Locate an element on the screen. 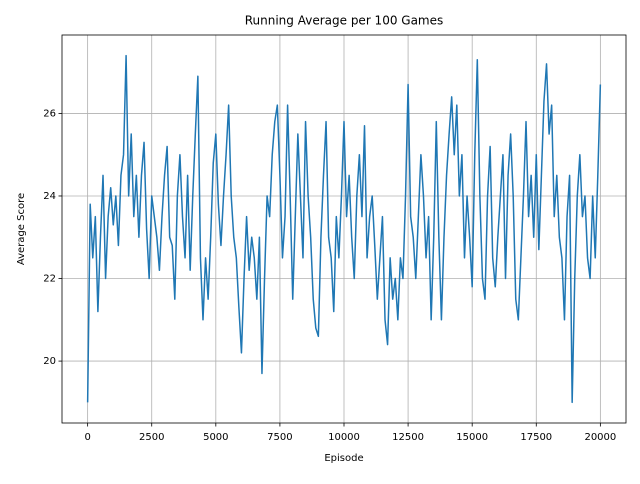  x-tick-label: 0 is located at coordinates (87, 437).